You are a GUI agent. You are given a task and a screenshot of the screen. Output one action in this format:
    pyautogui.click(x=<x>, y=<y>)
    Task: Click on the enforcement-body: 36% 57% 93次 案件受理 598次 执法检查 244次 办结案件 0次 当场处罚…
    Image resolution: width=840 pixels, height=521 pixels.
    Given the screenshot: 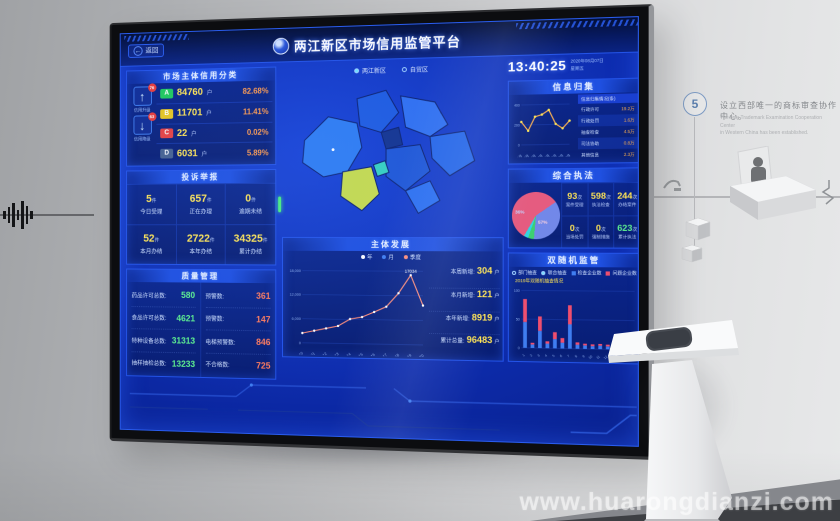 What is the action you would take?
    pyautogui.click(x=574, y=214)
    